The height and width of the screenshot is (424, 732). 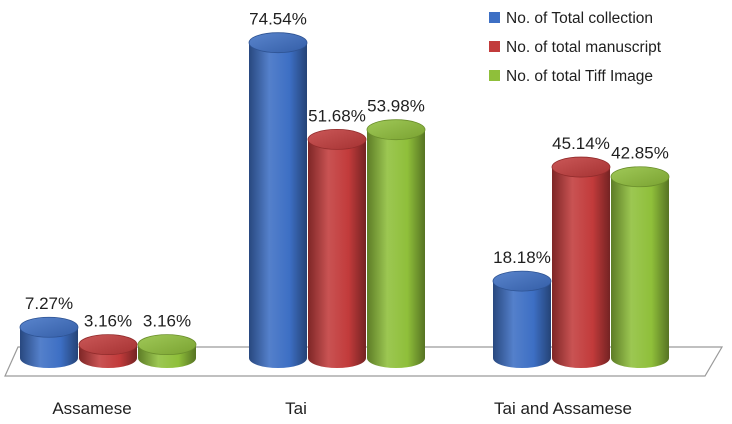 I want to click on legend-label: No. of total manuscript, so click(x=584, y=47).